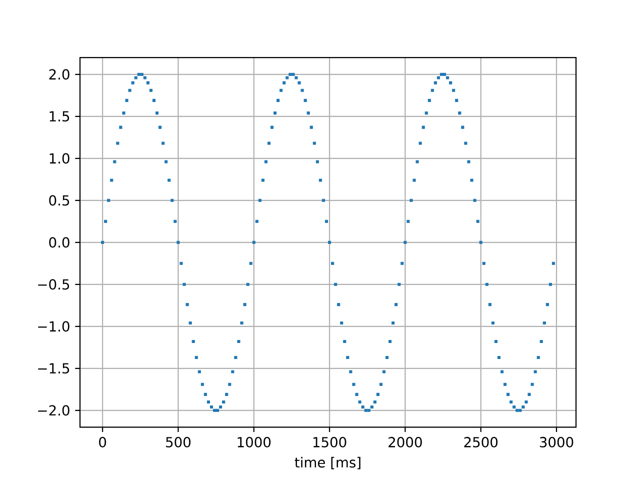  Describe the element at coordinates (59, 242) in the screenshot. I see `y-tick-label: 0.0` at that location.